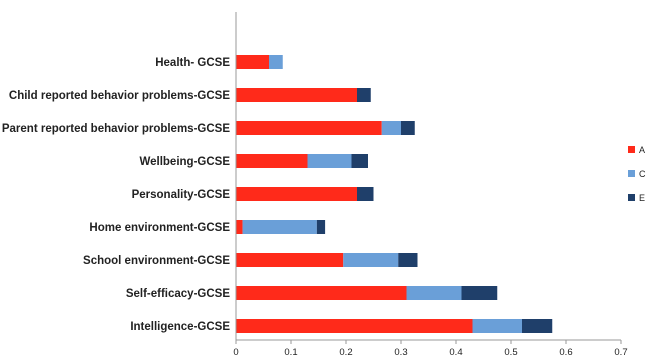  I want to click on legend-label-c: C, so click(642, 174).